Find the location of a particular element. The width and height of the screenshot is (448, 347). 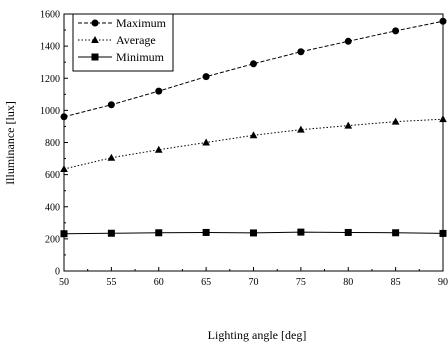

y-tick-label: 600 is located at coordinates (52, 175).